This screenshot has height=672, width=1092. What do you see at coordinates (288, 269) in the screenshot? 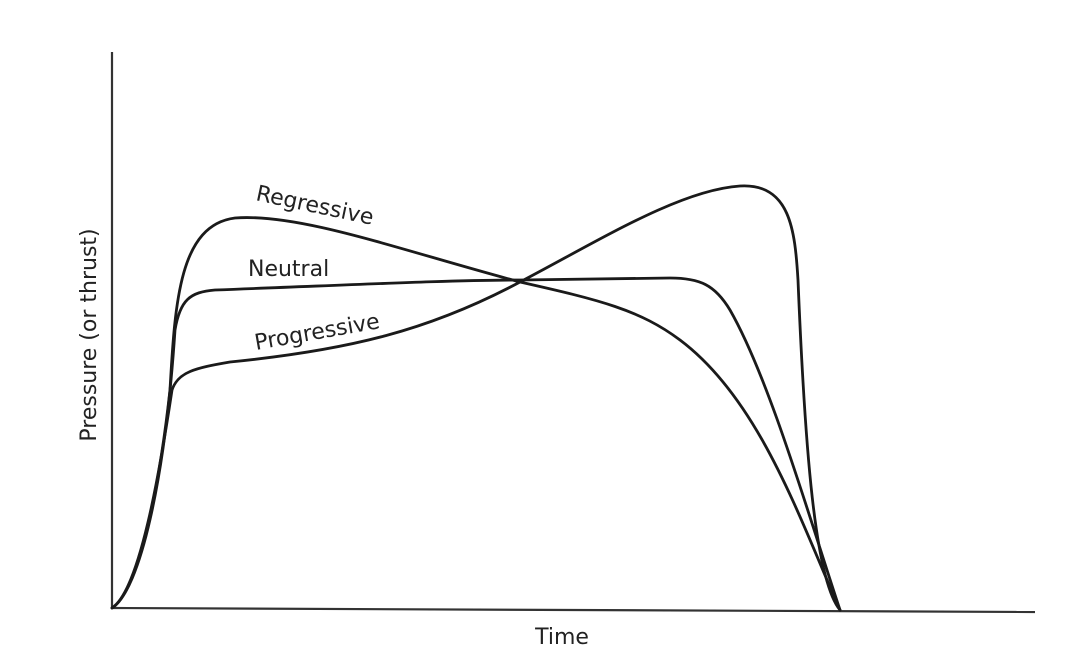
I see `curve-label: Neutral` at bounding box center [288, 269].